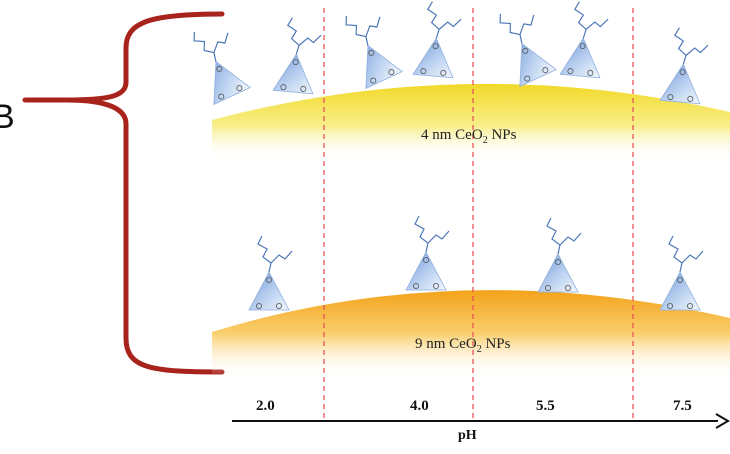 This screenshot has width=730, height=454. I want to click on np-9nm-surface, so click(471, 334).